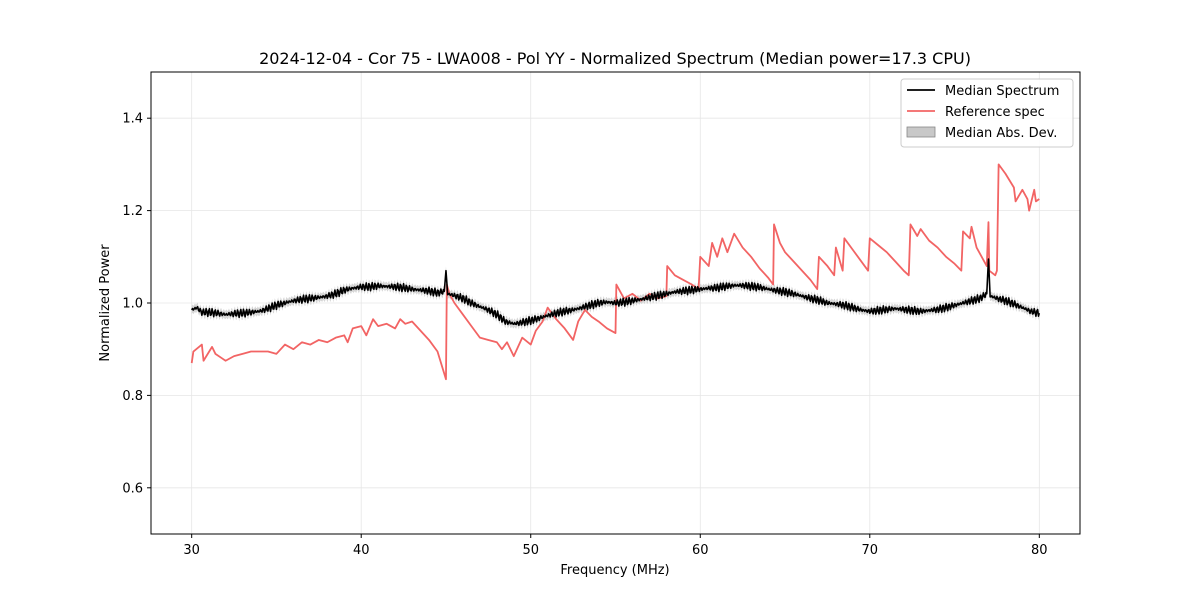 The width and height of the screenshot is (1200, 600). Describe the element at coordinates (614, 570) in the screenshot. I see `x-axis-label: Frequency (MHz)` at that location.